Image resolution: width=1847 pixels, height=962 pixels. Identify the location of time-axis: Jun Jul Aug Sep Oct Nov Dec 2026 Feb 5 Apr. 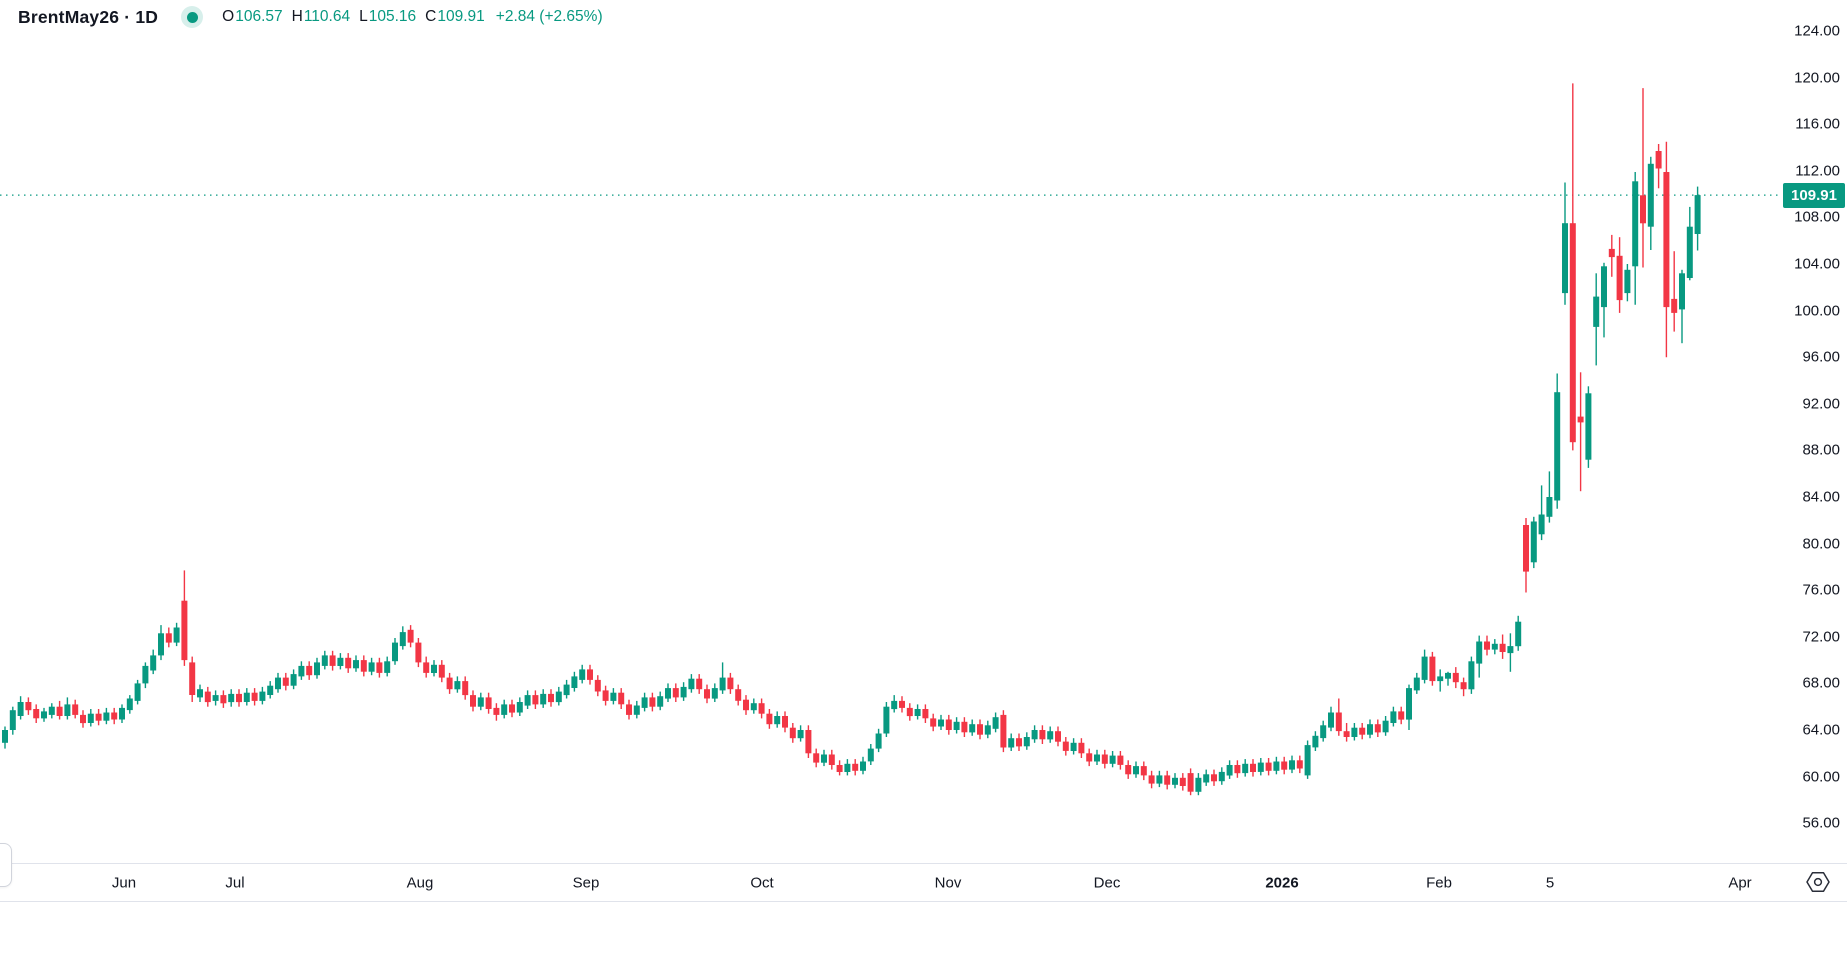
(923, 882).